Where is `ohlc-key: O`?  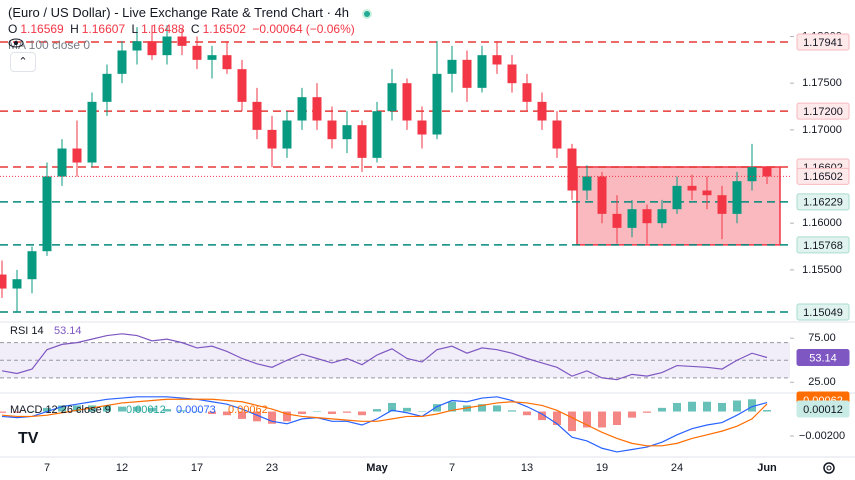 ohlc-key: O is located at coordinates (13, 29).